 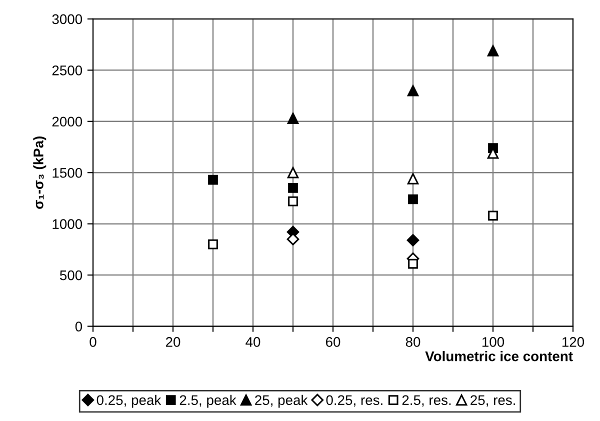 What do you see at coordinates (67, 173) in the screenshot?
I see `y-tick-label: 1500` at bounding box center [67, 173].